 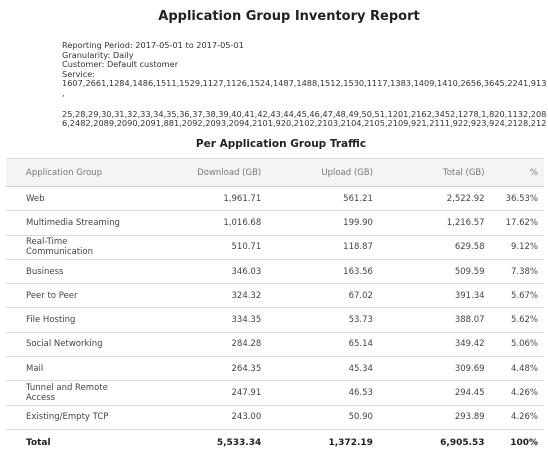 I want to click on cell-group: Peer to Peer, so click(x=70, y=296).